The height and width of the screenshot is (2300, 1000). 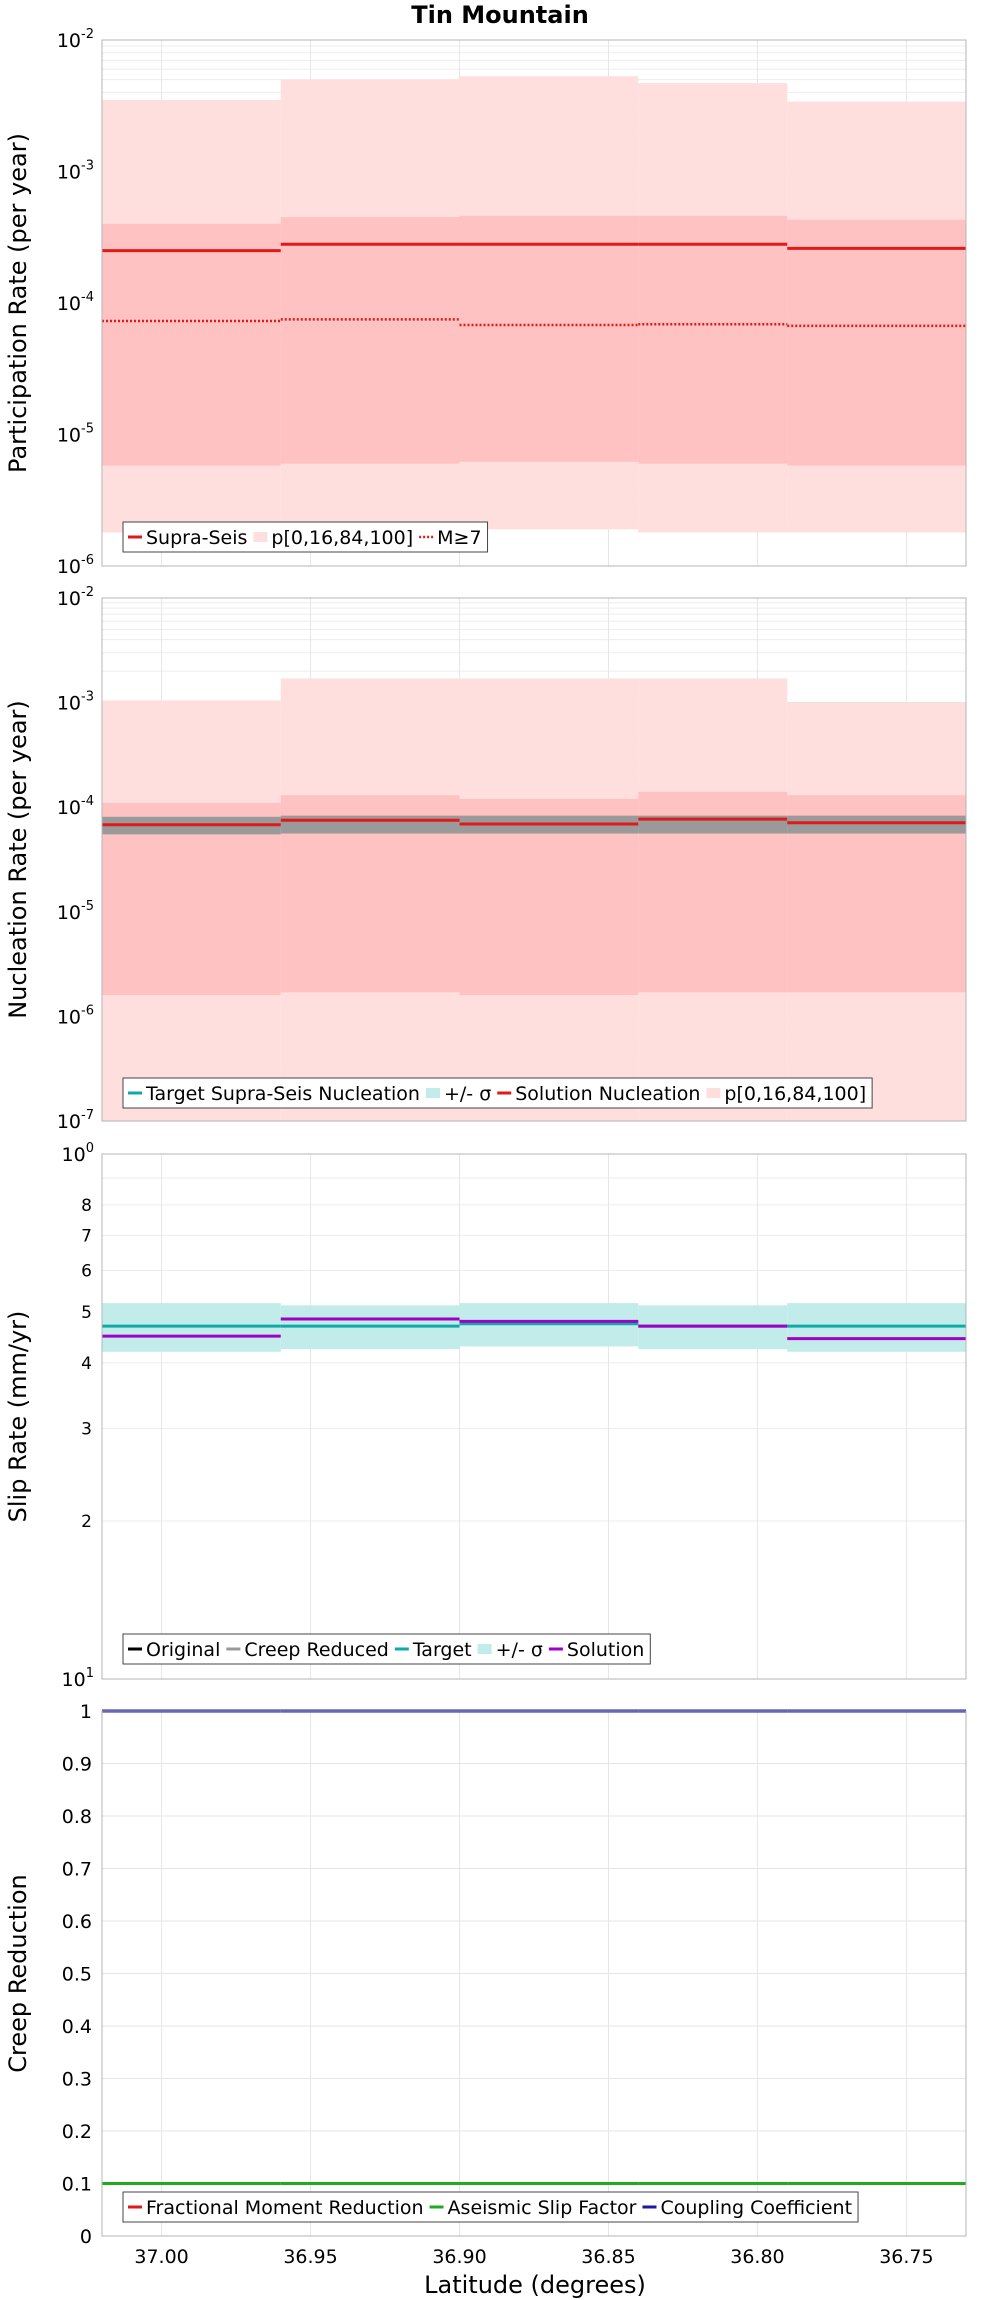 What do you see at coordinates (605, 1650) in the screenshot?
I see `legend-label: Solution` at bounding box center [605, 1650].